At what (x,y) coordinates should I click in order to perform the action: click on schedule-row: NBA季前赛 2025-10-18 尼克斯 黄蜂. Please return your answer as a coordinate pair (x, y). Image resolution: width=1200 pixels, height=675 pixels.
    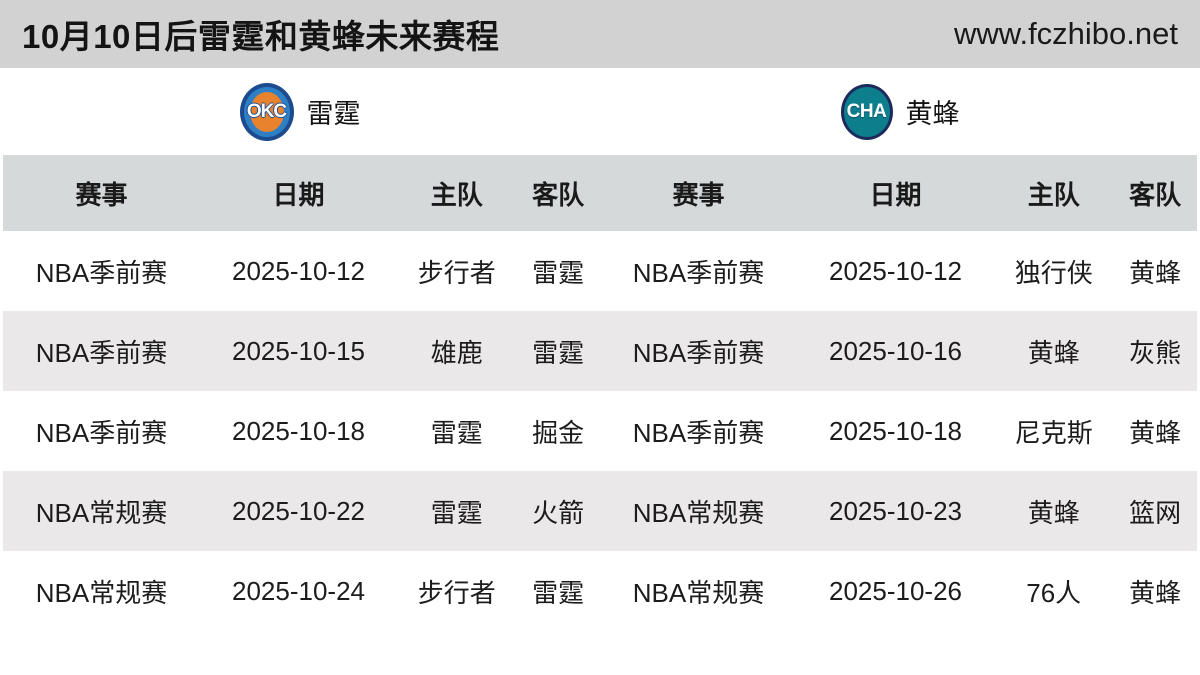
    Looking at the image, I should click on (898, 431).